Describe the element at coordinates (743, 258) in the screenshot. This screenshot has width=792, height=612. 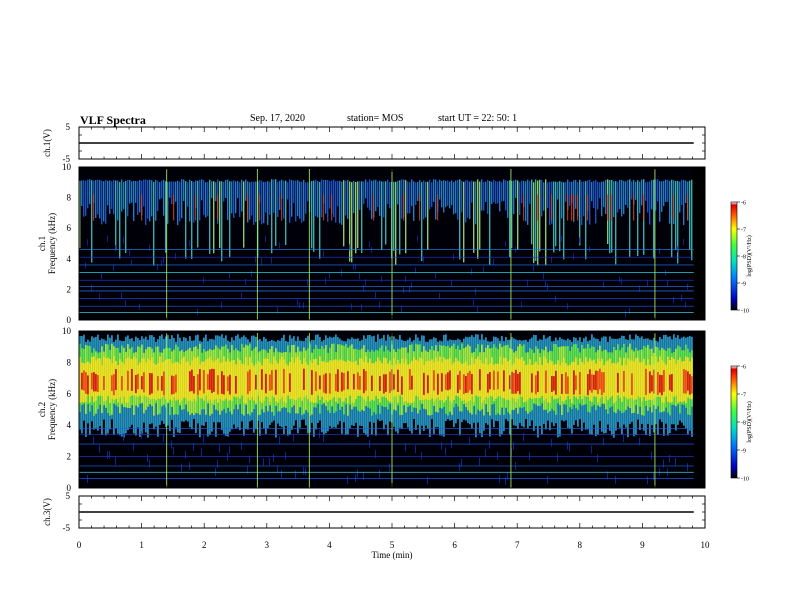
I see `ch1-spectrogram-colorbar-tick-label: -8` at that location.